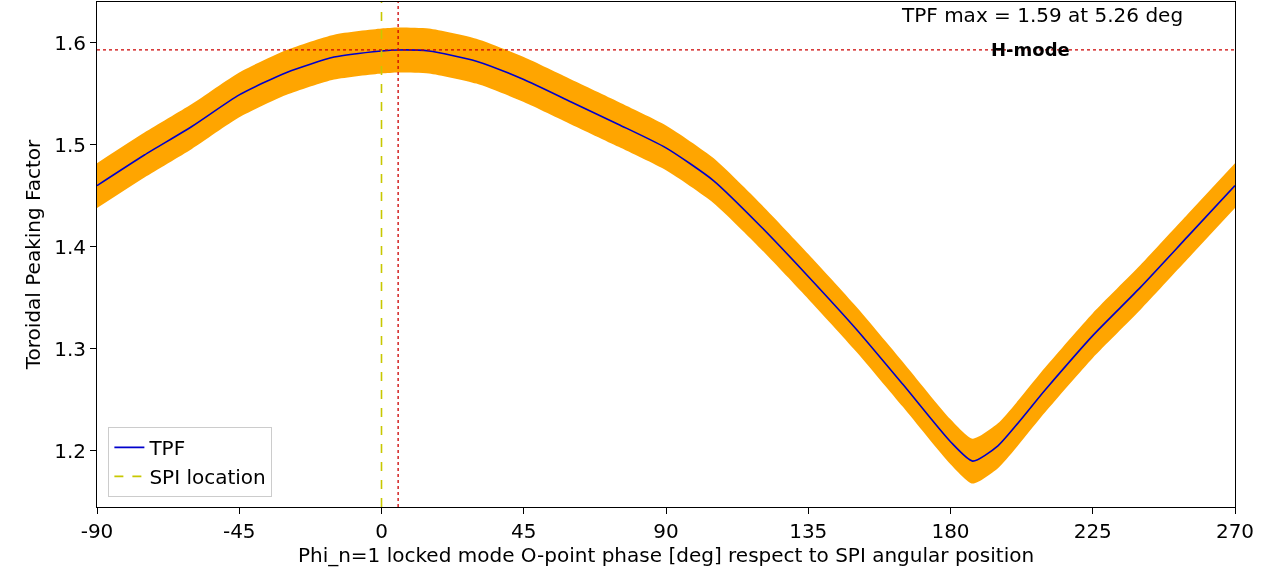  I want to click on x-axis-title: Phi_n=1 locked mode O-point phase [deg] respect to SPI angular position, so click(666, 555).